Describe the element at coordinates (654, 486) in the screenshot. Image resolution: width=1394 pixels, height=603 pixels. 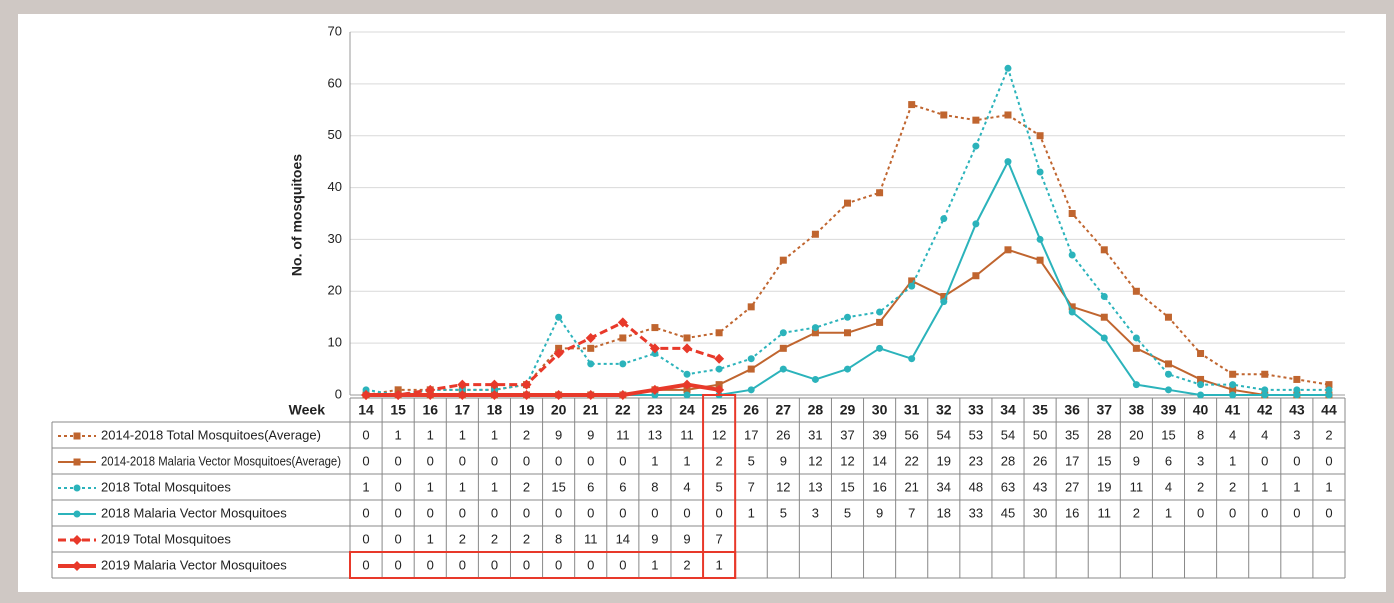
I see `table-value: 8` at that location.